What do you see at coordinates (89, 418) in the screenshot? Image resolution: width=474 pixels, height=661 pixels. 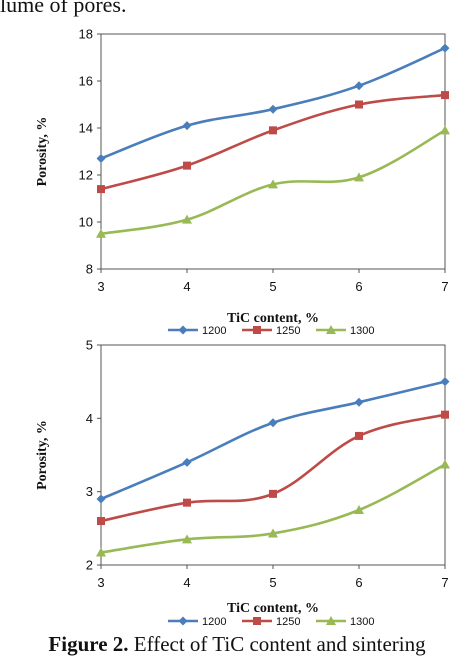 I see `y-tick-label: 4` at bounding box center [89, 418].